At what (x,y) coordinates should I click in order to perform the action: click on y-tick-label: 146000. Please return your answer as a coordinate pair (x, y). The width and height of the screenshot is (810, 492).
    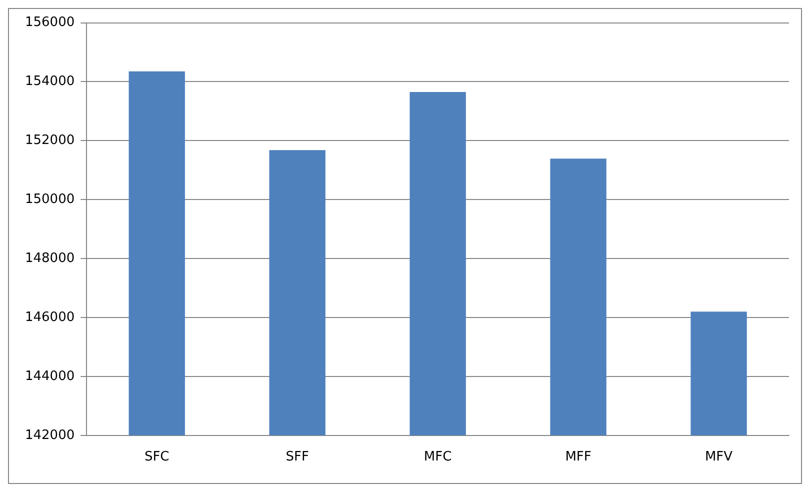
    Looking at the image, I should click on (49, 317).